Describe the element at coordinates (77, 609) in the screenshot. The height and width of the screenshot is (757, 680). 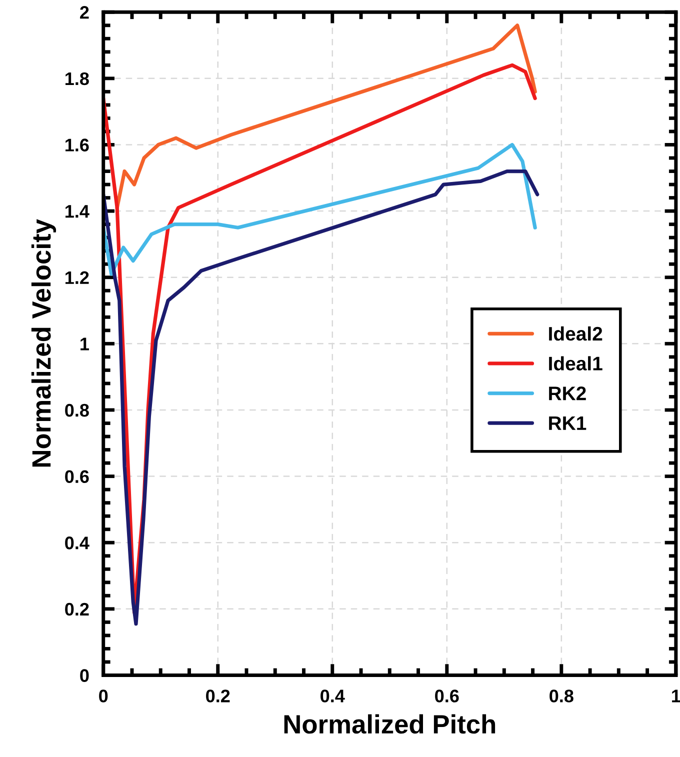
I see `y-tick-label: 0.2` at that location.